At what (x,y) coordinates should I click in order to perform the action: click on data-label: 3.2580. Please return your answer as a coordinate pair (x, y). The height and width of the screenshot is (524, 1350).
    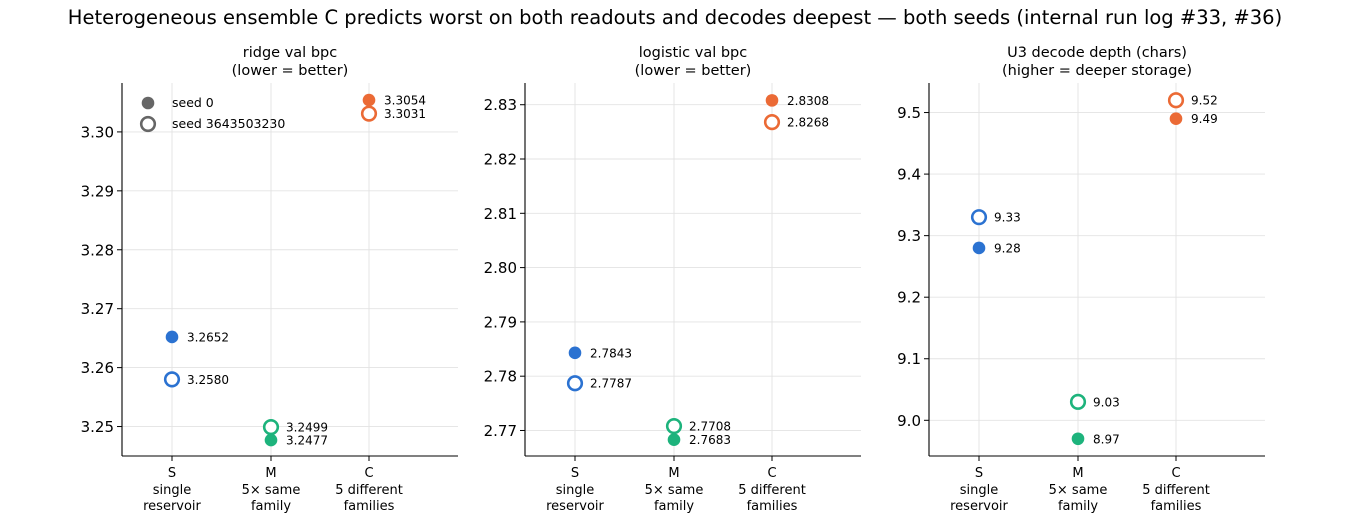
    Looking at the image, I should click on (208, 380).